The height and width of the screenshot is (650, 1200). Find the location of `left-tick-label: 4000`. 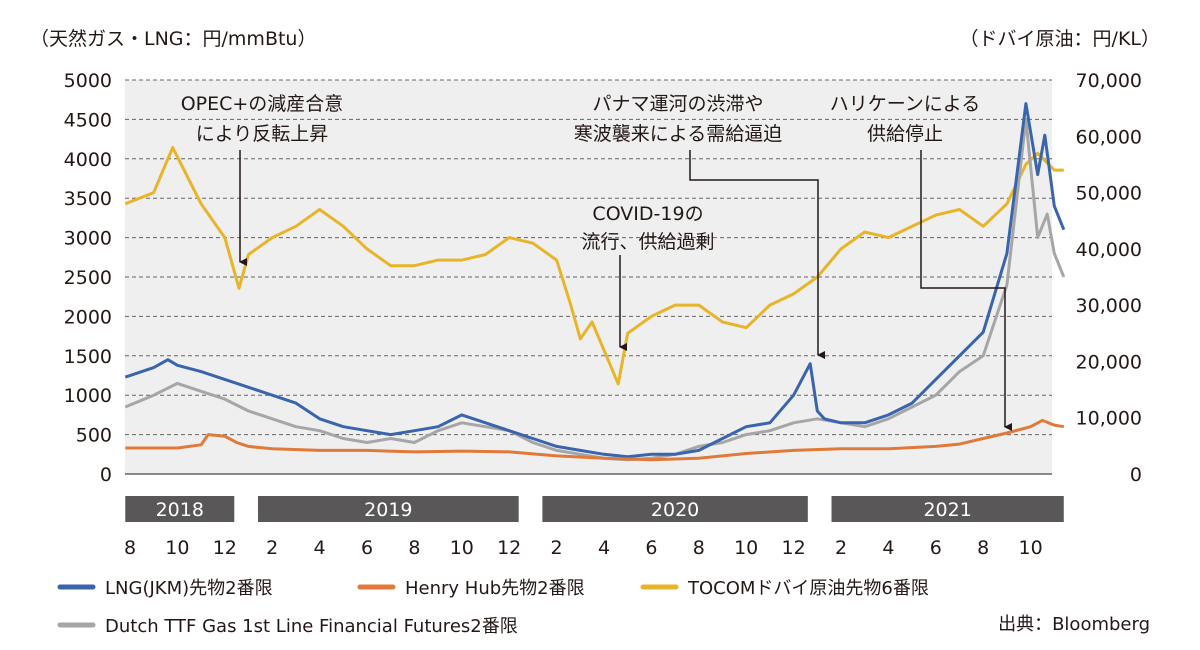

left-tick-label: 4000 is located at coordinates (88, 160).